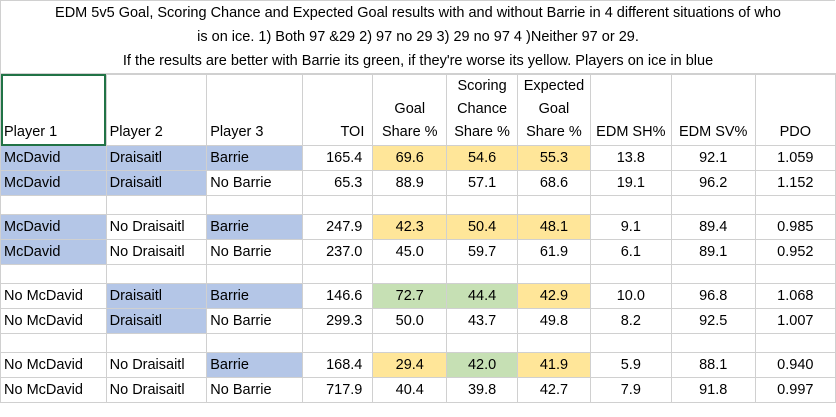 The image size is (836, 417). What do you see at coordinates (713, 321) in the screenshot?
I see `cell-sv: 92.5` at bounding box center [713, 321].